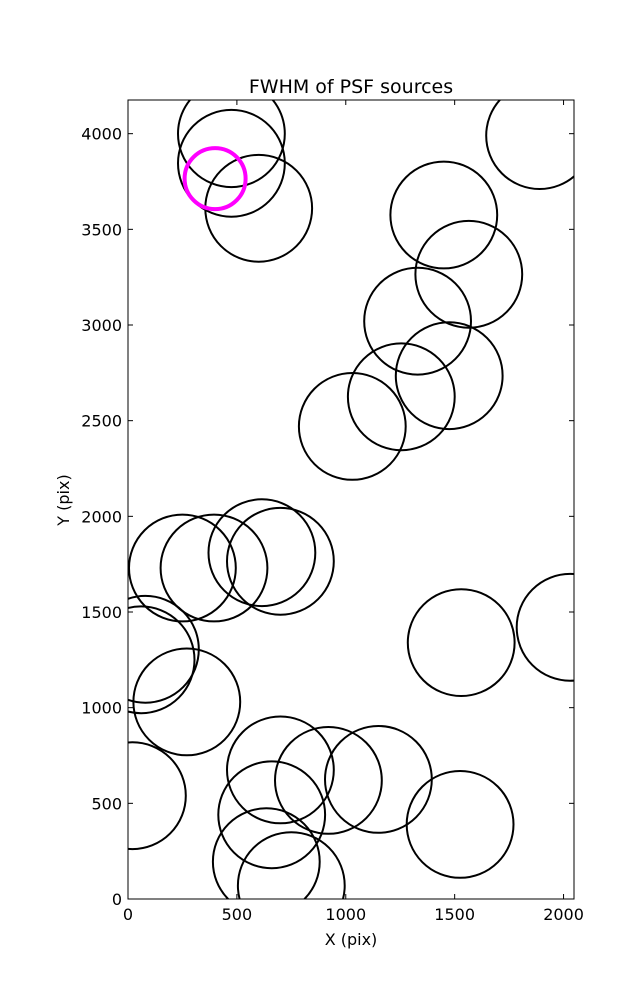  What do you see at coordinates (215, 179) in the screenshot?
I see `highlight-source-circle` at bounding box center [215, 179].